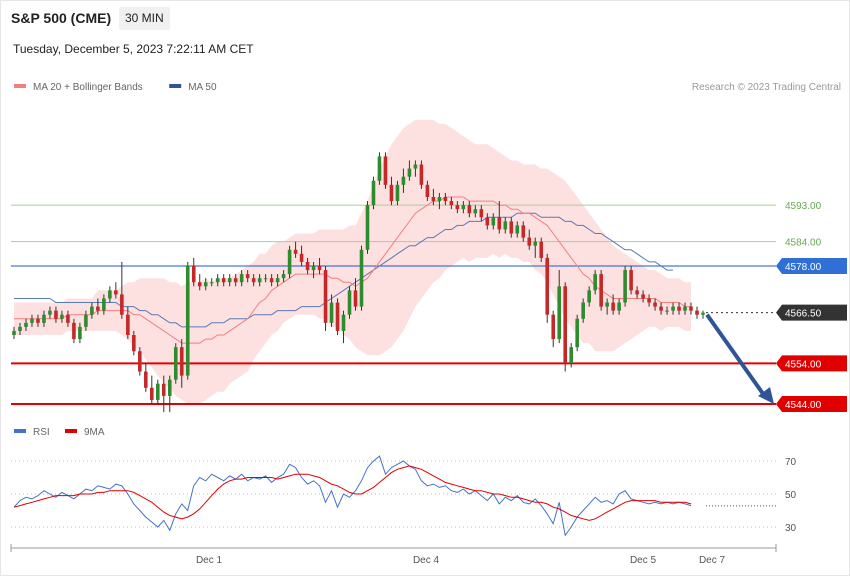 The image size is (850, 576). I want to click on rsi-axis-label: 70, so click(791, 462).